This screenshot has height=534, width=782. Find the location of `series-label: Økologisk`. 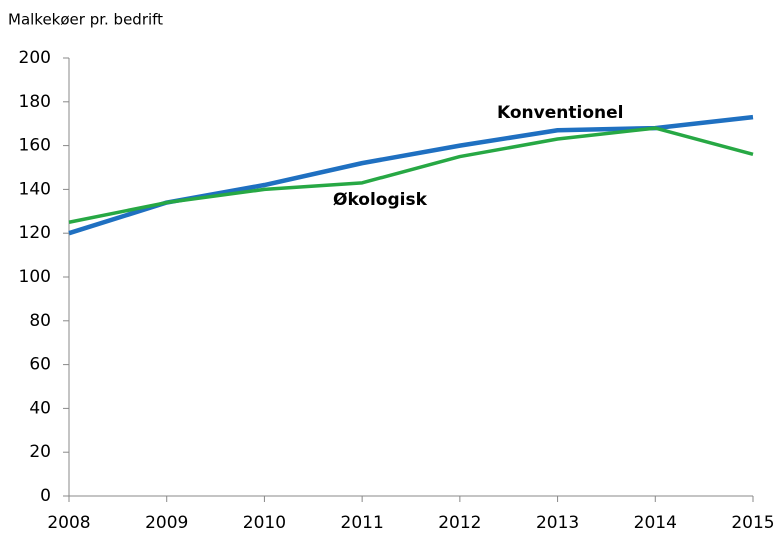

series-label: Økologisk is located at coordinates (380, 200).